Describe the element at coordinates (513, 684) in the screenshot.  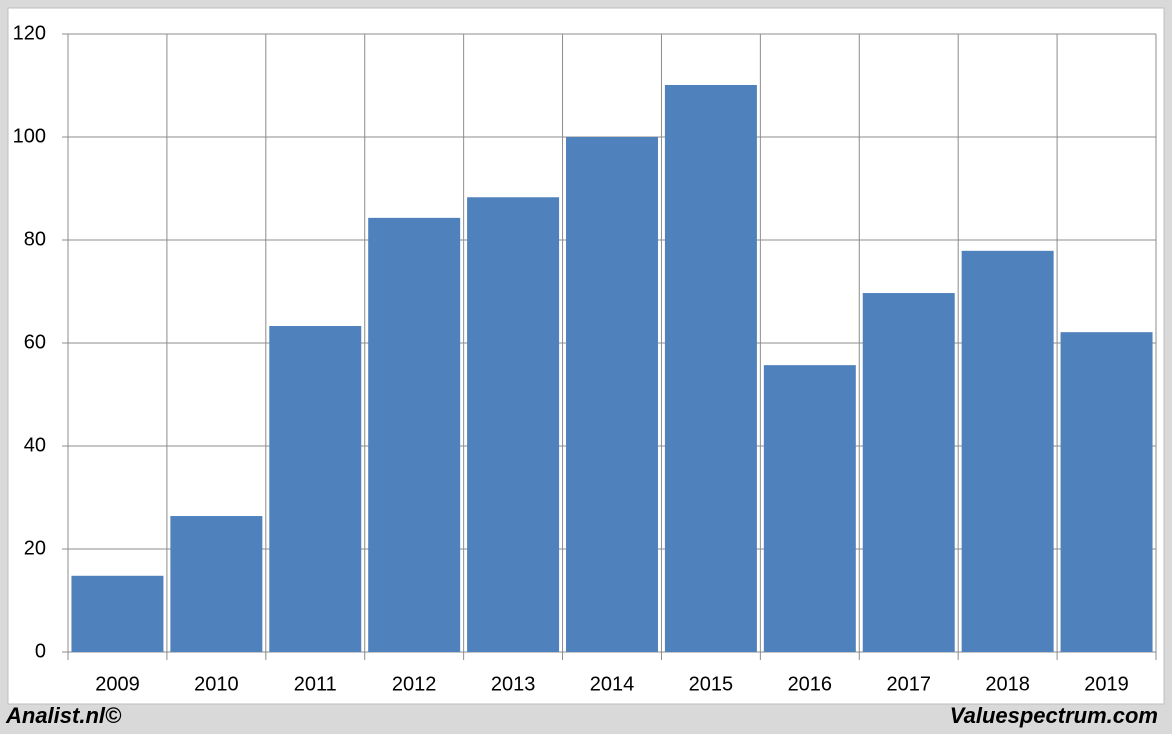
I see `x-tick-label: 2013` at that location.